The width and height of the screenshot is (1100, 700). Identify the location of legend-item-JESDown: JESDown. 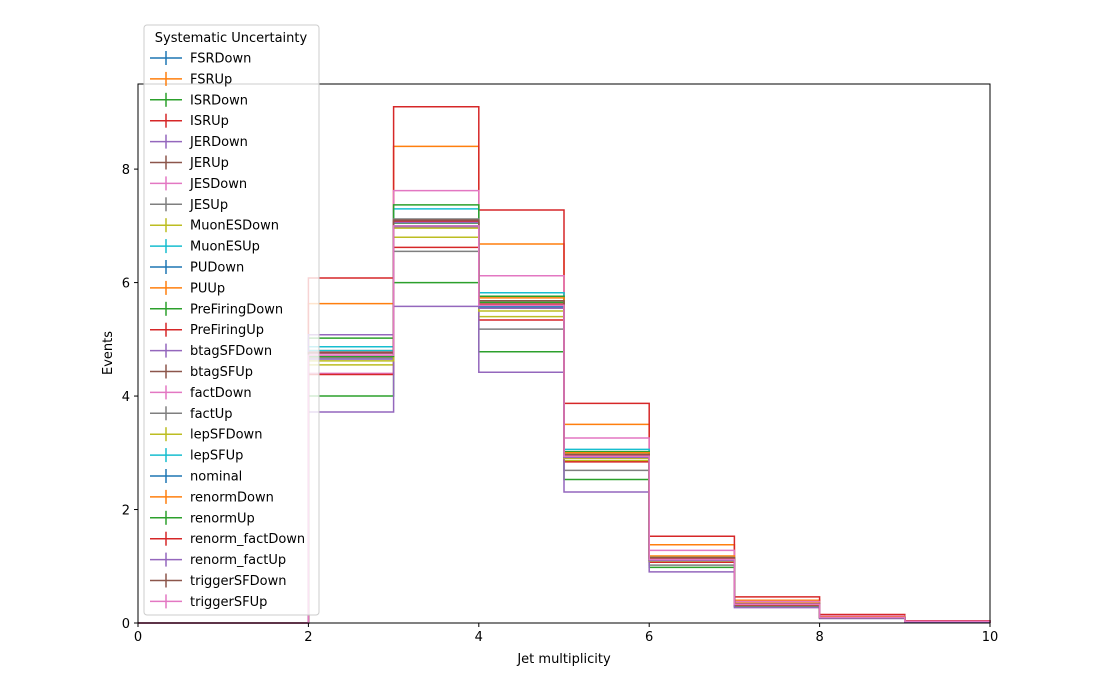
(198, 184).